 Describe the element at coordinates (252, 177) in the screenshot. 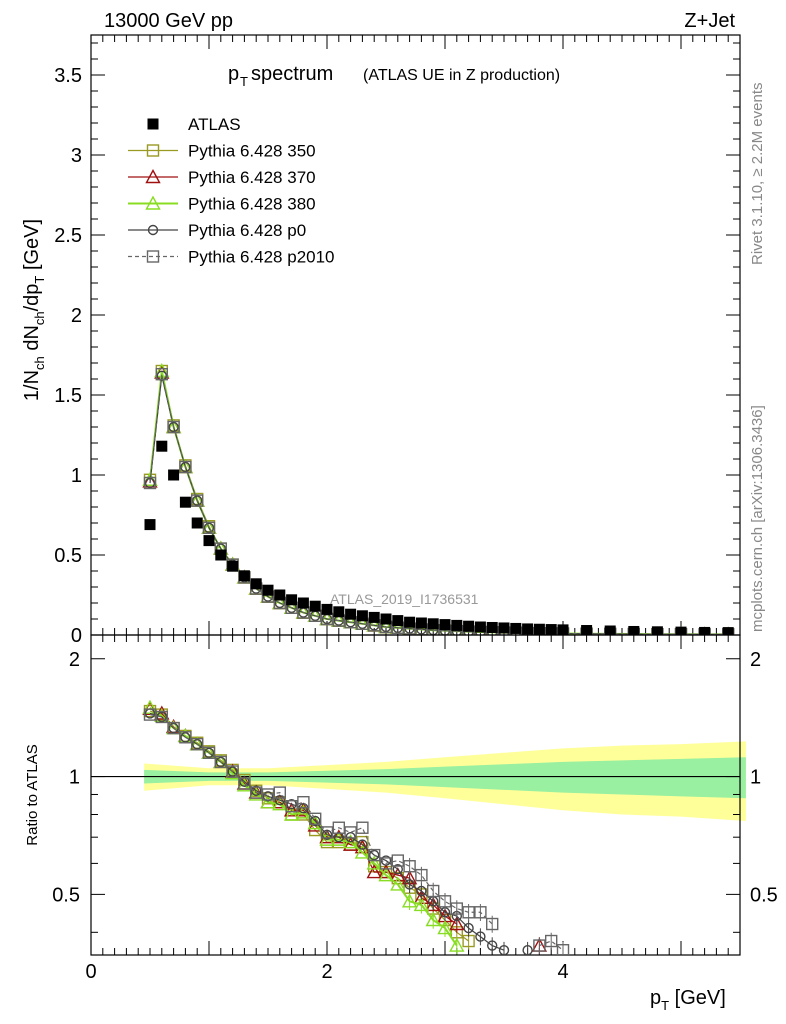

I see `legend-label: Pythia 6.428 370` at that location.